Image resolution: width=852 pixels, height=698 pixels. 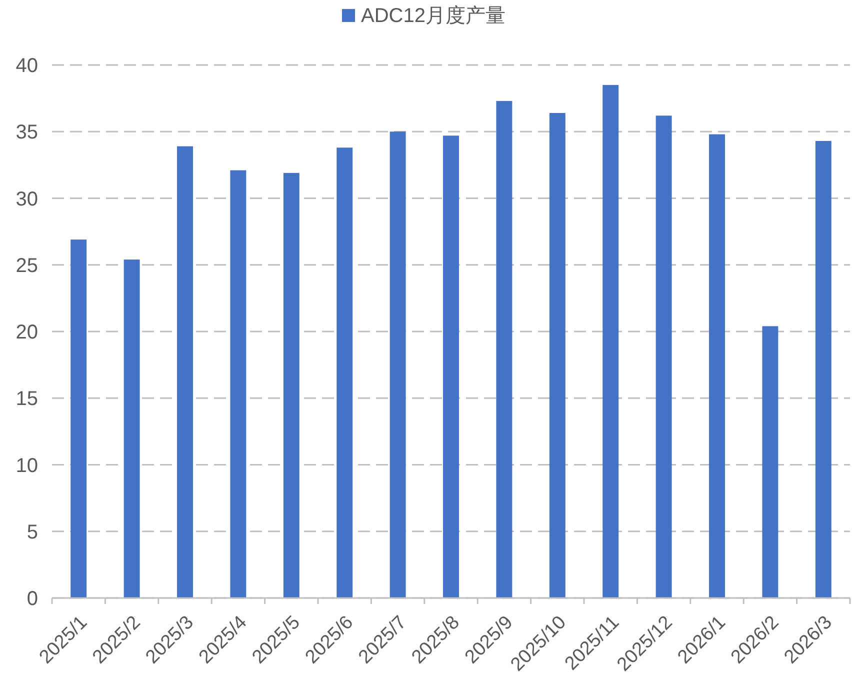 What do you see at coordinates (433, 16) in the screenshot?
I see `legend-label: ADC12月度产量` at bounding box center [433, 16].